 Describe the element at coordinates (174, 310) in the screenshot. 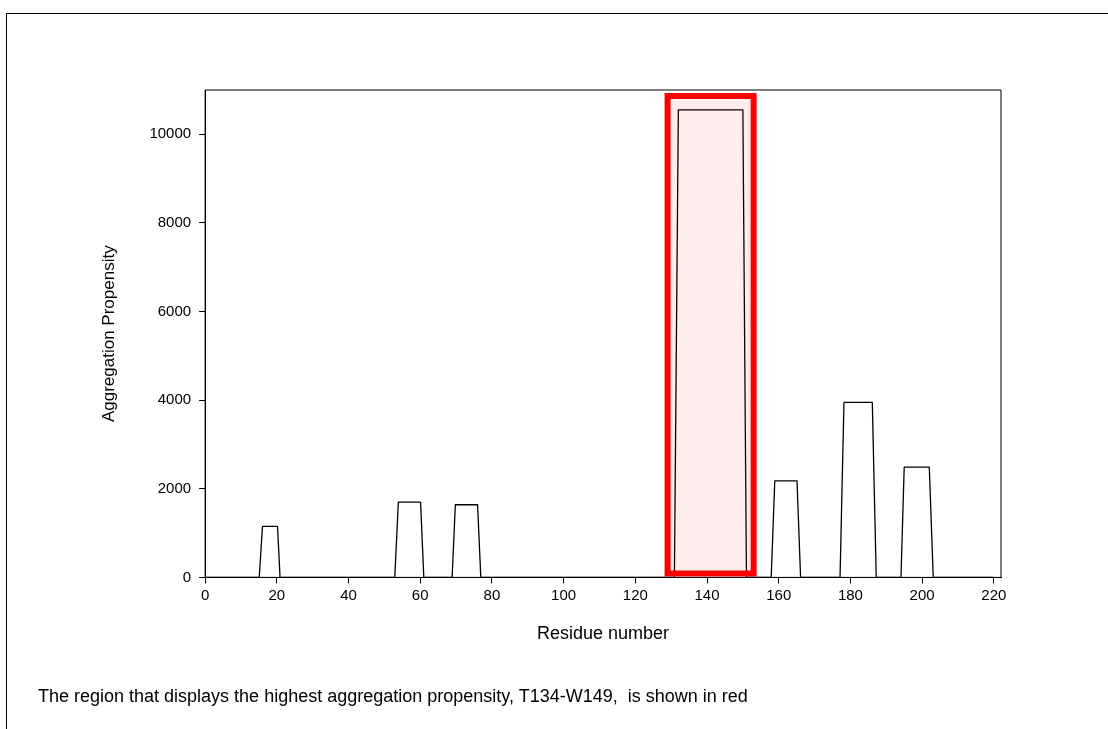

I see `y-tick-label: 6000` at that location.